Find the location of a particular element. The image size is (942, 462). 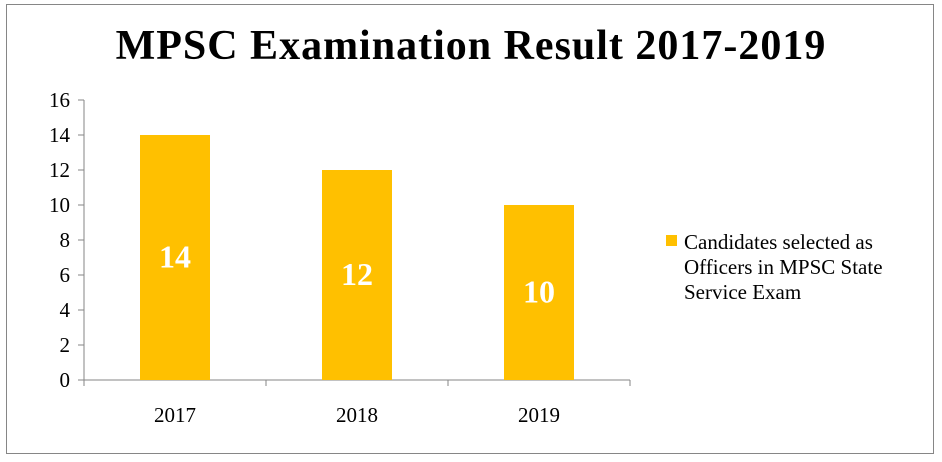

bar-2019 is located at coordinates (539, 292).